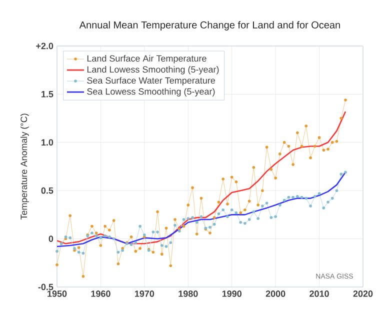 The width and height of the screenshot is (392, 323). What do you see at coordinates (363, 293) in the screenshot?
I see `x-tick-label: 2020` at bounding box center [363, 293].